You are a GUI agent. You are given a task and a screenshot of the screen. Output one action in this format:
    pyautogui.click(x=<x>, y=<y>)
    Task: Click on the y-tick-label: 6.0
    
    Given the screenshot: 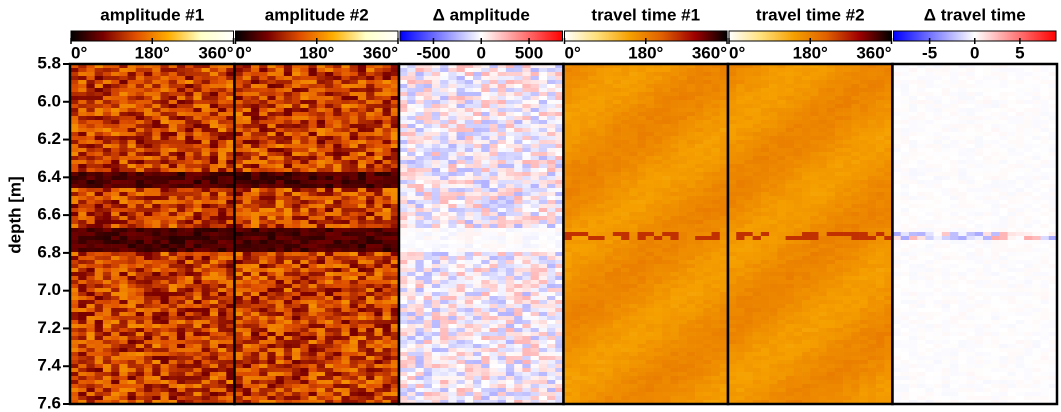 What is the action you would take?
    pyautogui.click(x=49, y=100)
    